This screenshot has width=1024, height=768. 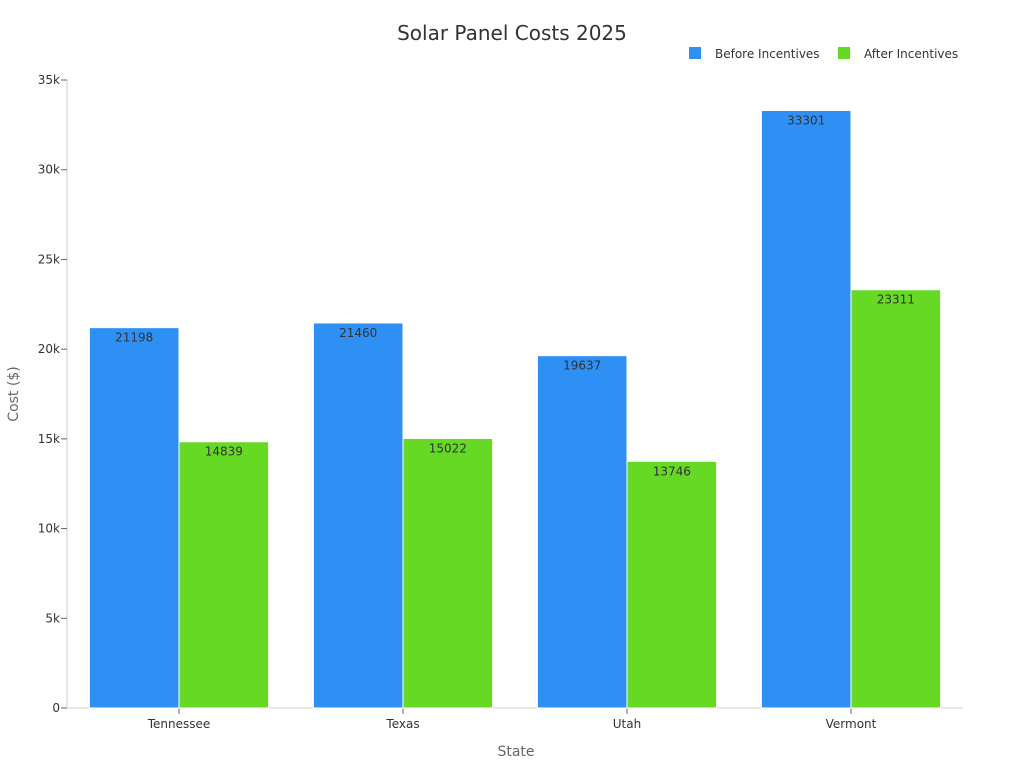 I want to click on x-axis: Tennessee Texas Utah Vermont, so click(x=515, y=719).